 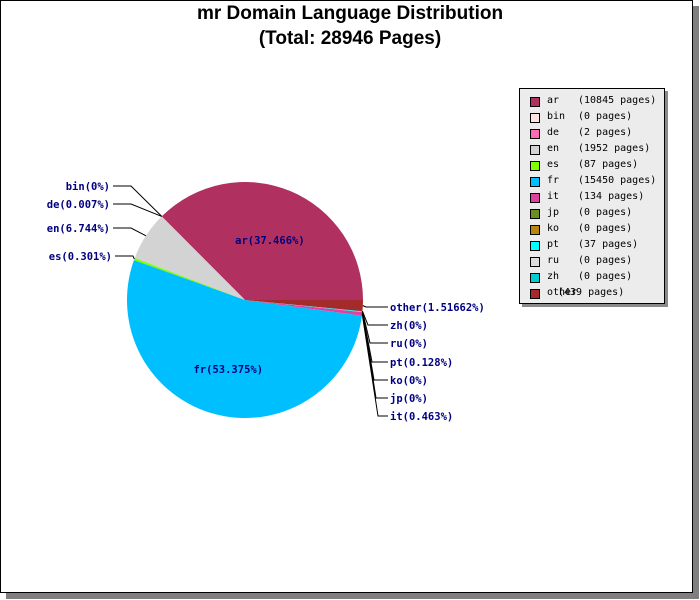 What do you see at coordinates (409, 326) in the screenshot?
I see `slice-label-zh: zh(0%)` at bounding box center [409, 326].